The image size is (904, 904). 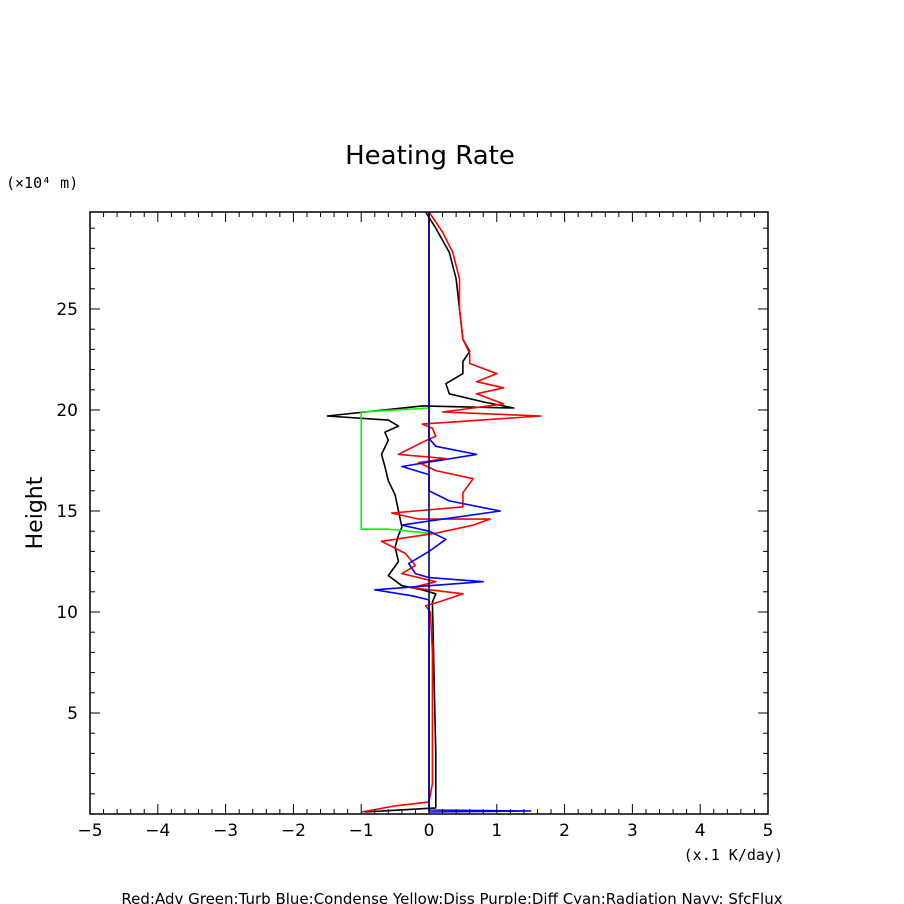 What do you see at coordinates (35, 512) in the screenshot?
I see `y-axis-label: Height` at bounding box center [35, 512].